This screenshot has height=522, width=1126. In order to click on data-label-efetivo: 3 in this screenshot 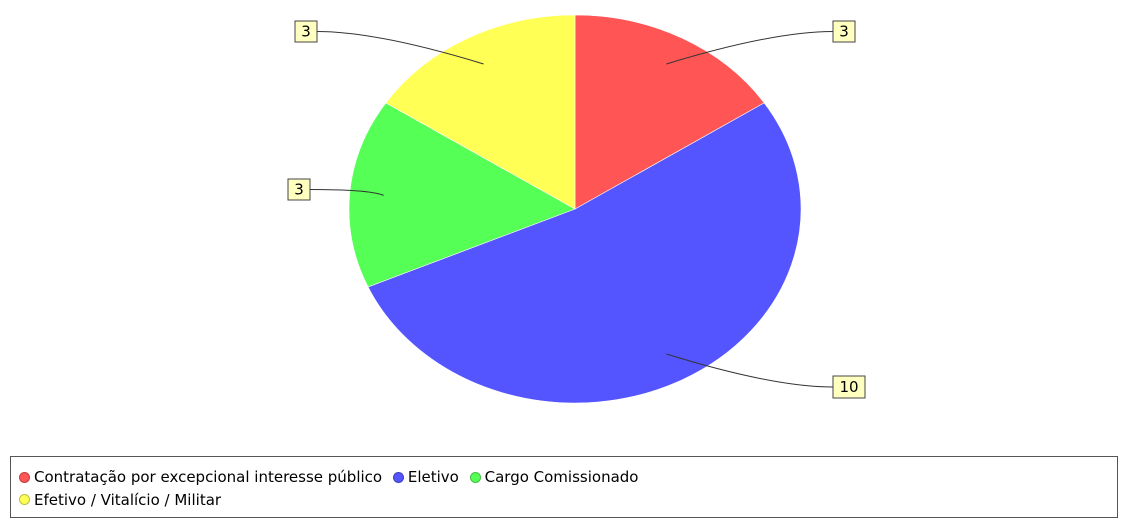, I will do `click(306, 32)`.